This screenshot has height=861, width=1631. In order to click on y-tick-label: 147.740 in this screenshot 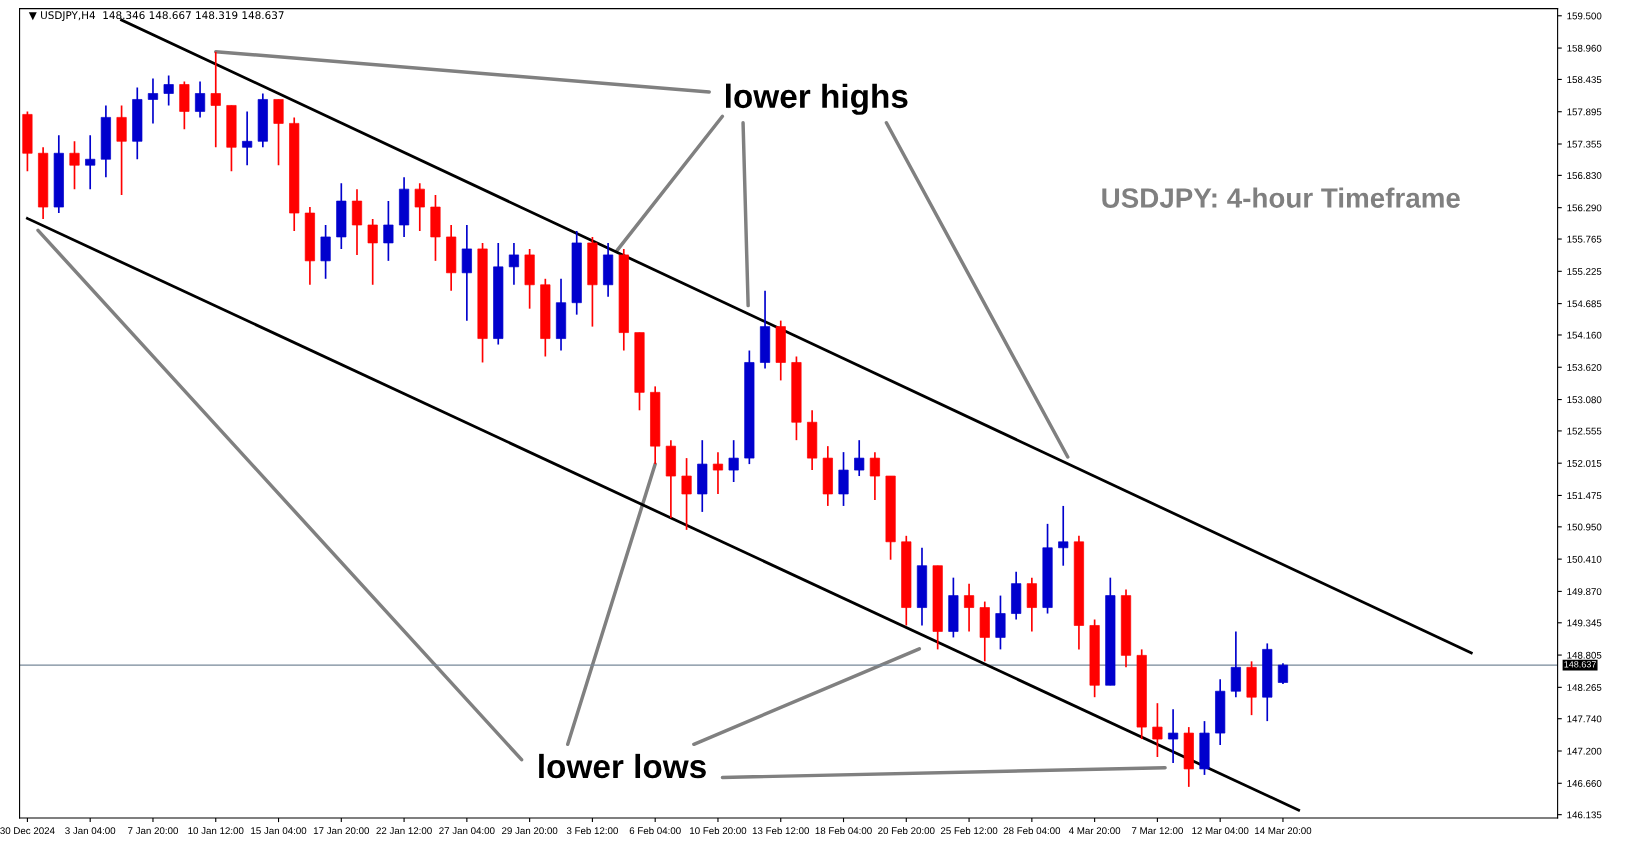, I will do `click(1584, 719)`.